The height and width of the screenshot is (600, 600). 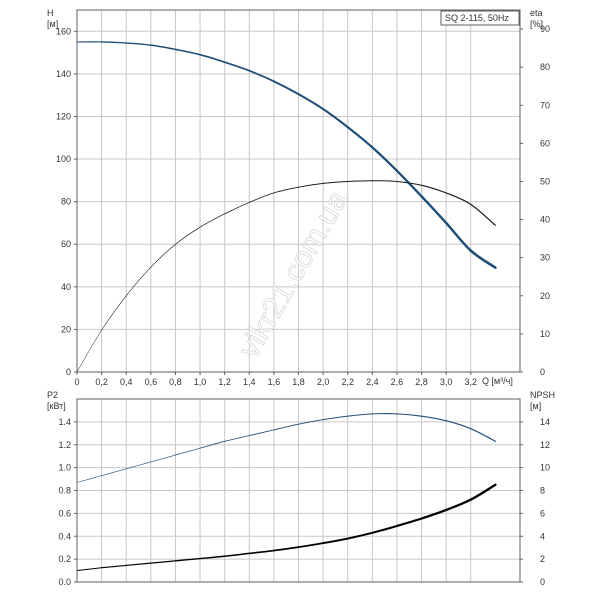 I want to click on x-tick-label: 1,2, so click(x=224, y=382).